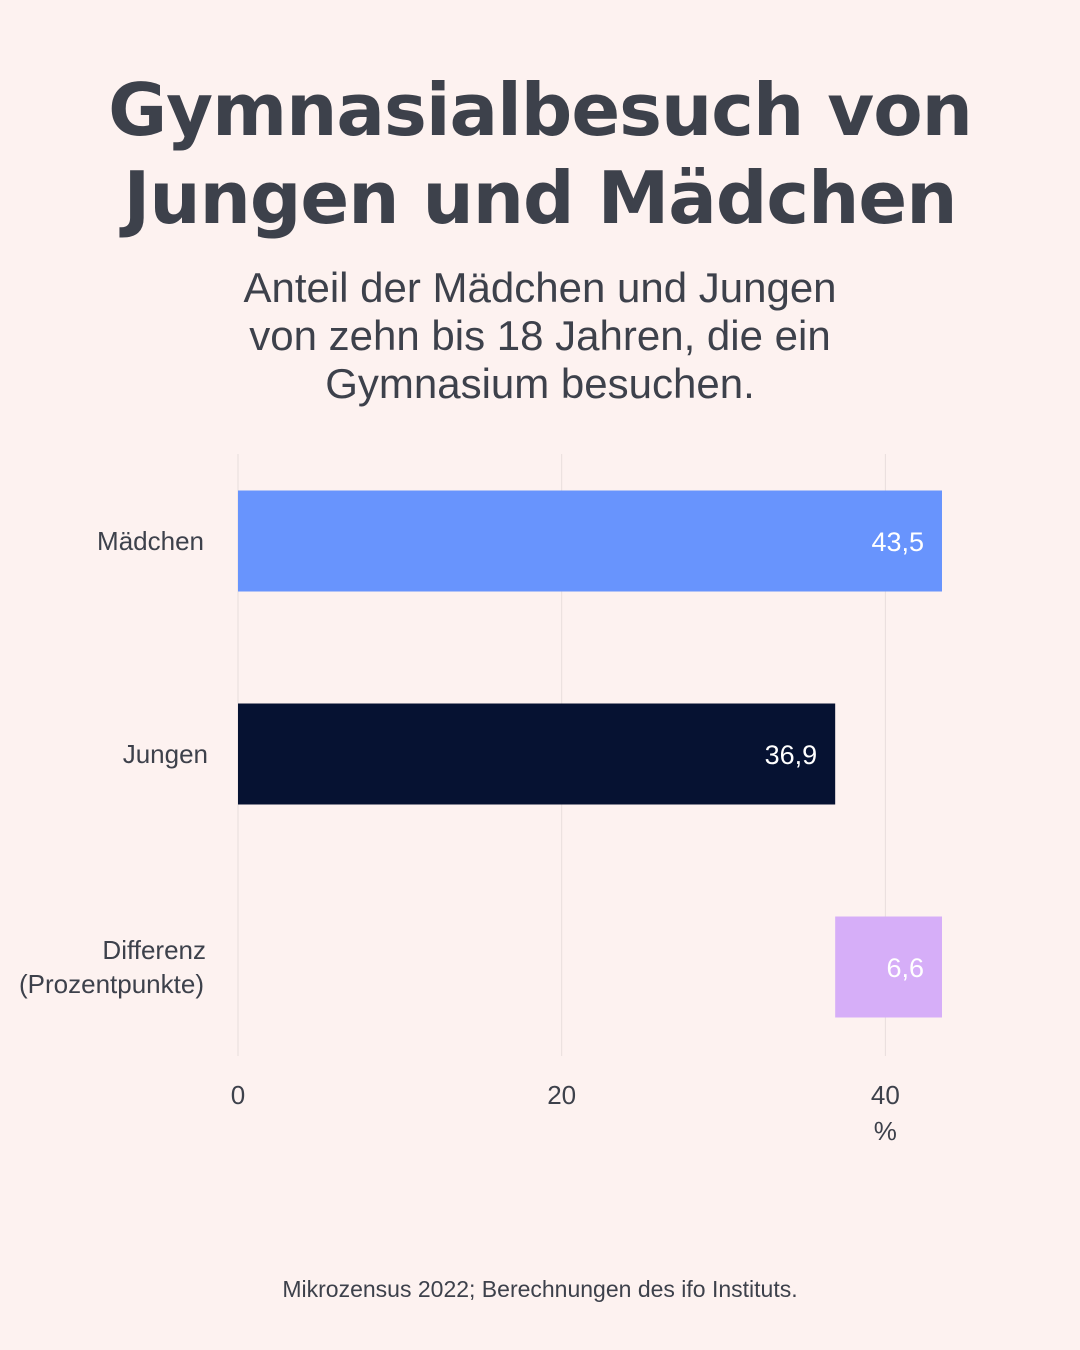  What do you see at coordinates (165, 754) in the screenshot?
I see `category-label: Jungen` at bounding box center [165, 754].